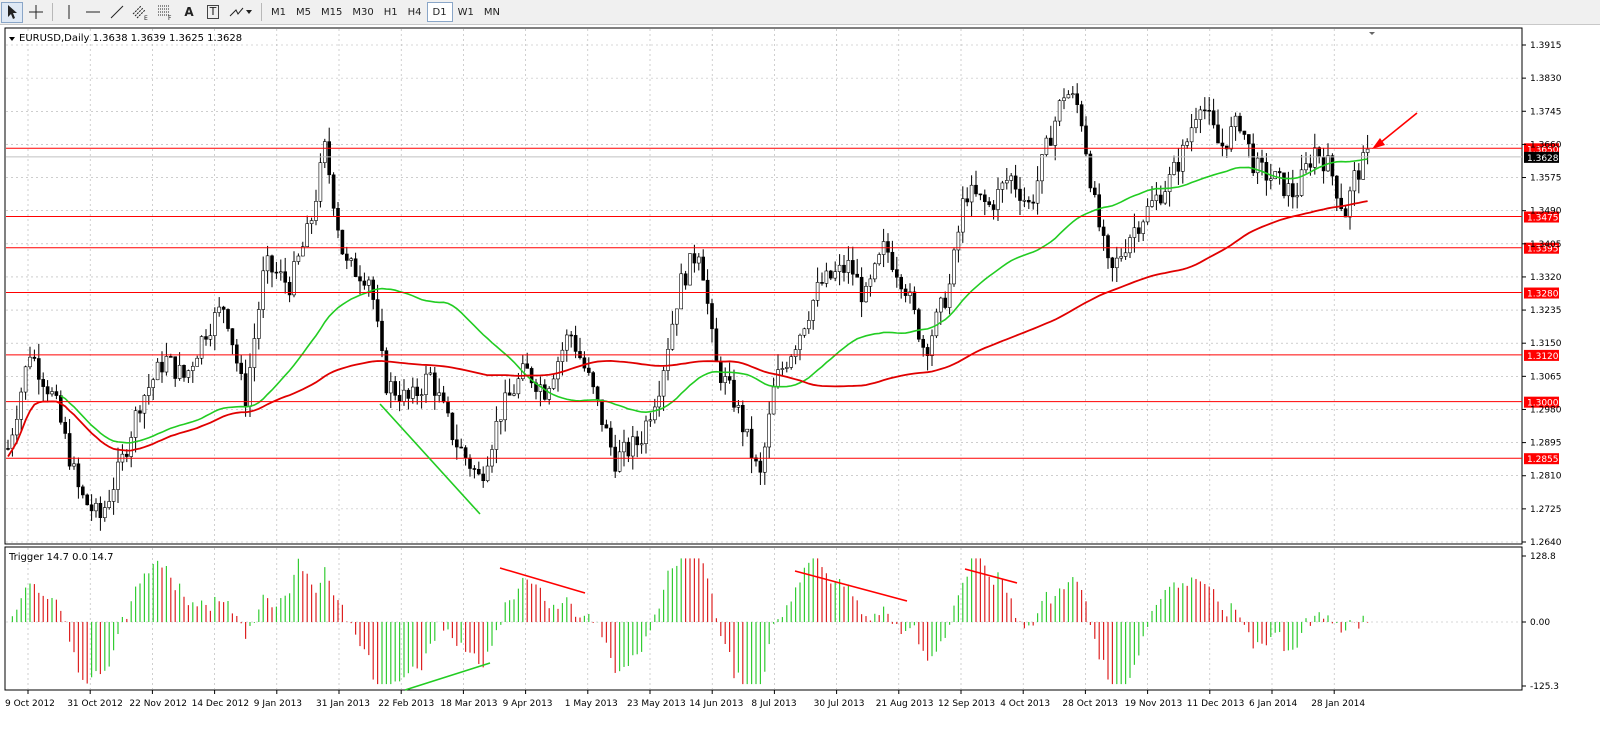 The height and width of the screenshot is (730, 1600). I want to click on trendline-icon, so click(117, 12).